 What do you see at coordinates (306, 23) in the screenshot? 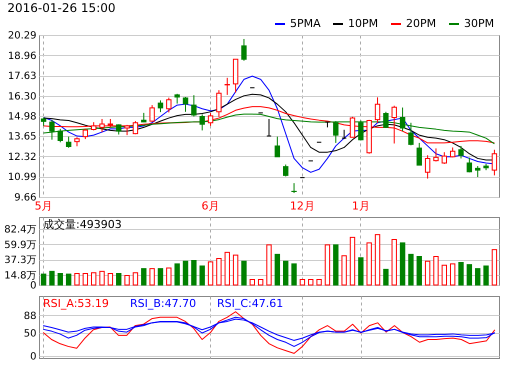
I see `legend-label: 5PMA` at bounding box center [306, 23].